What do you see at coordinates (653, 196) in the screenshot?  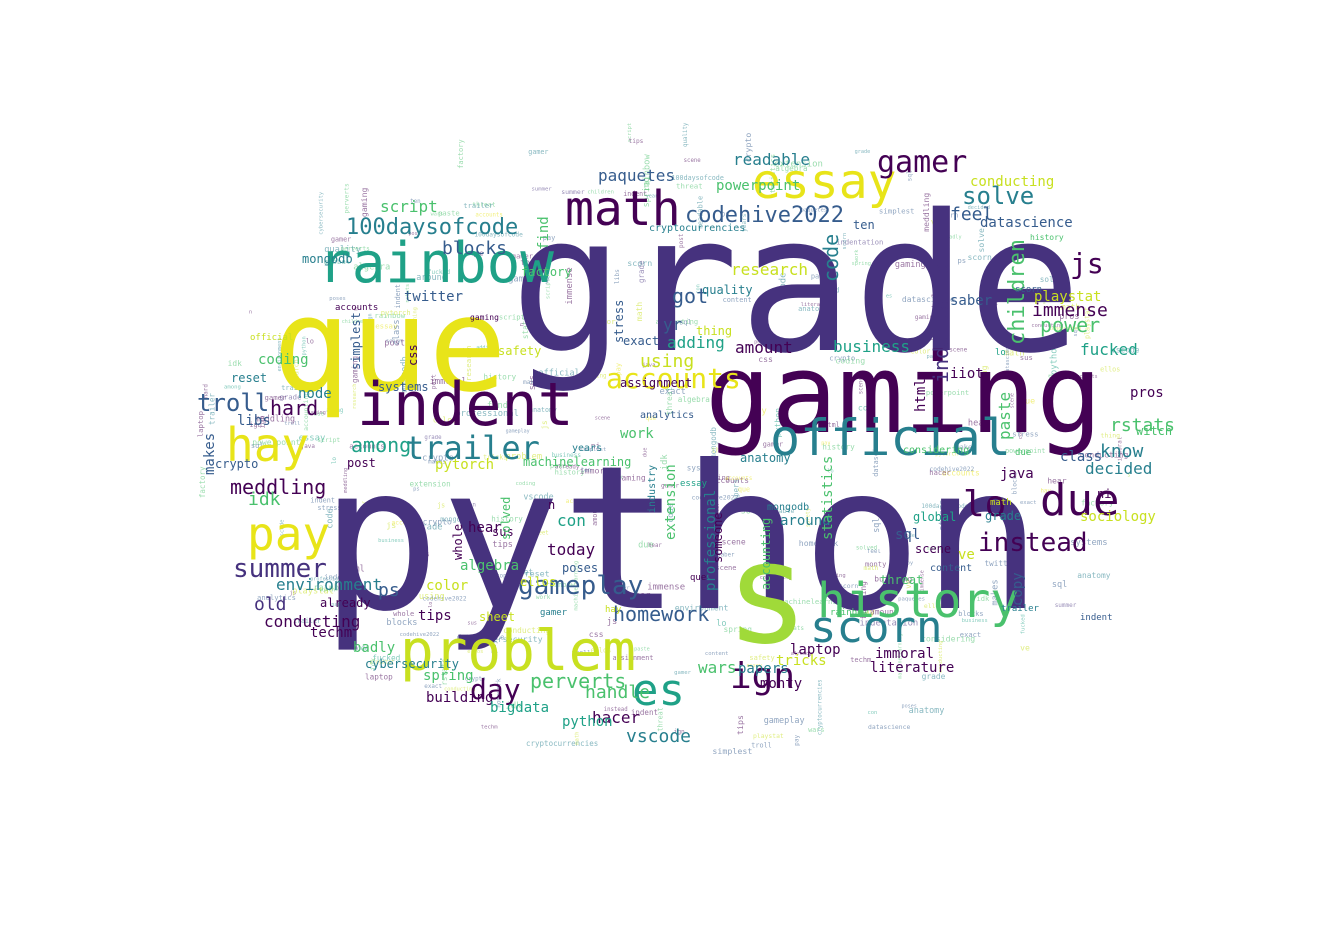 I see `filler-word: years` at bounding box center [653, 196].